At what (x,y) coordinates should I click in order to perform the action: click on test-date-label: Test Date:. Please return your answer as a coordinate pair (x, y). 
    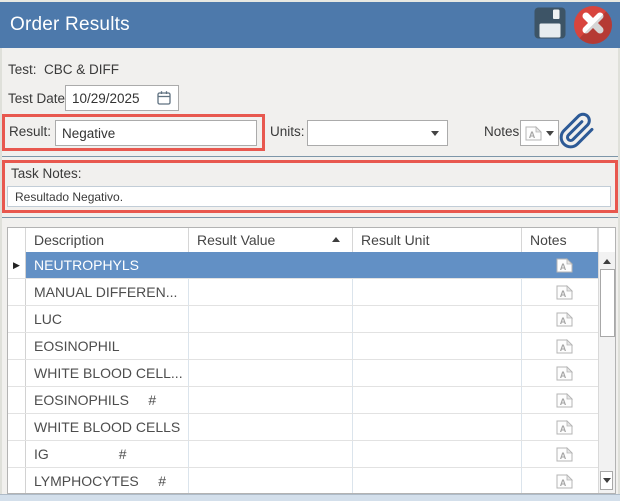
    Looking at the image, I should click on (38, 98).